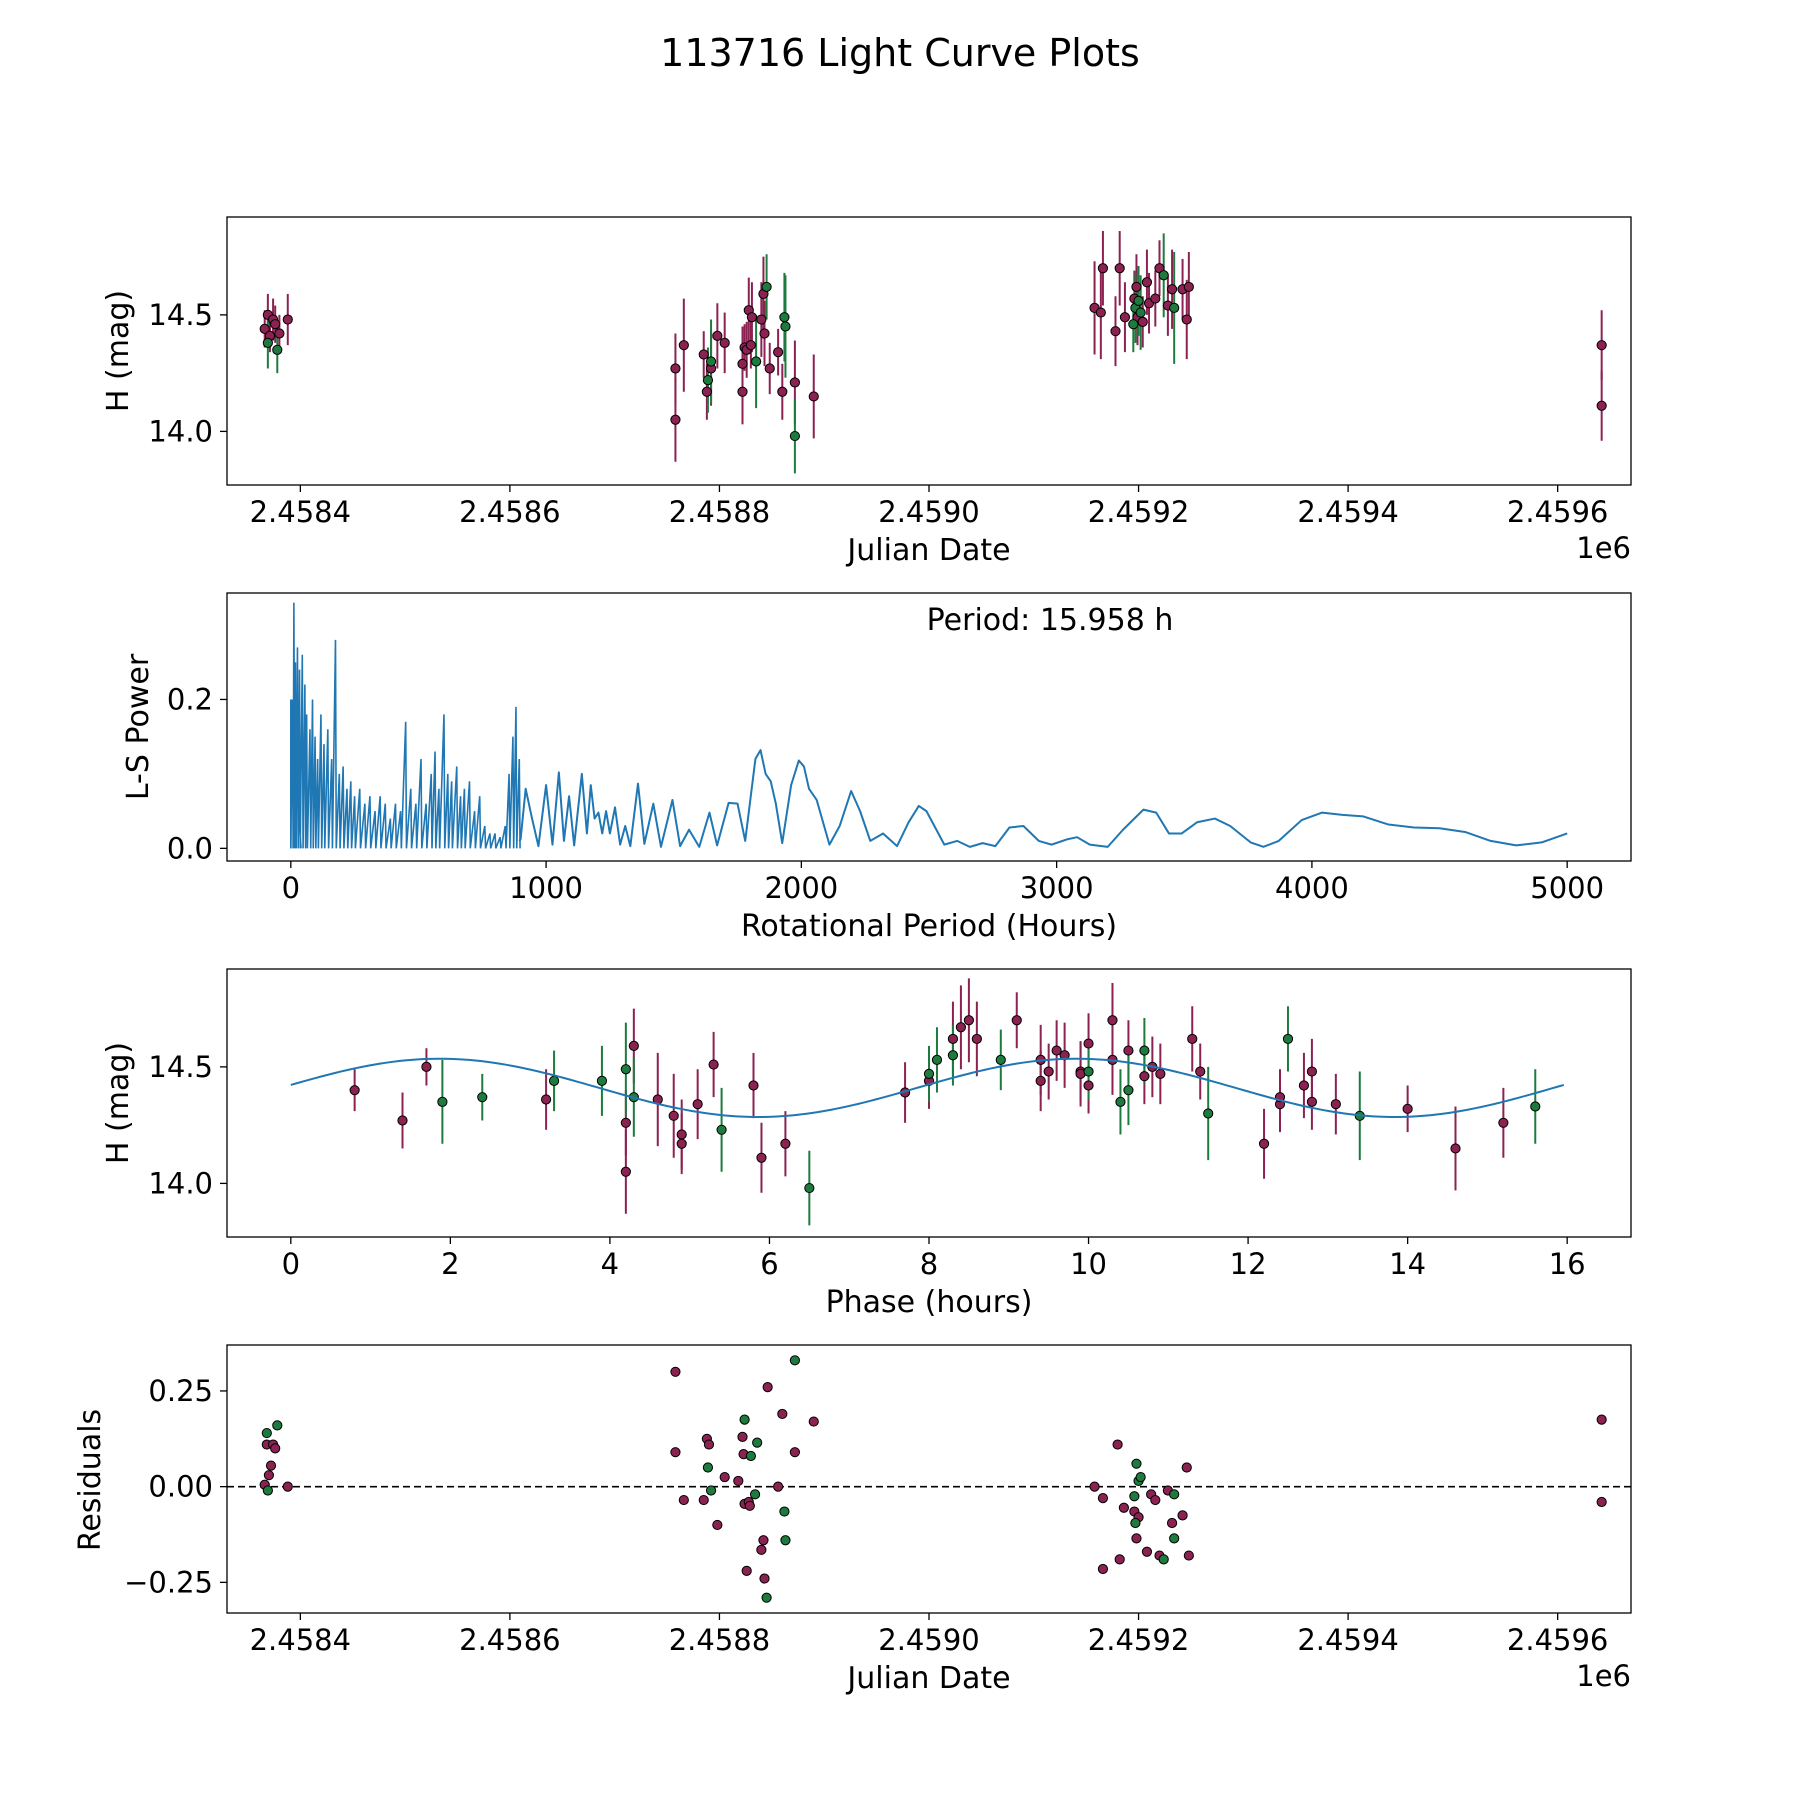 Image resolution: width=1800 pixels, height=1800 pixels. I want to click on residuals-offset-label: 1e6, so click(1603, 1676).